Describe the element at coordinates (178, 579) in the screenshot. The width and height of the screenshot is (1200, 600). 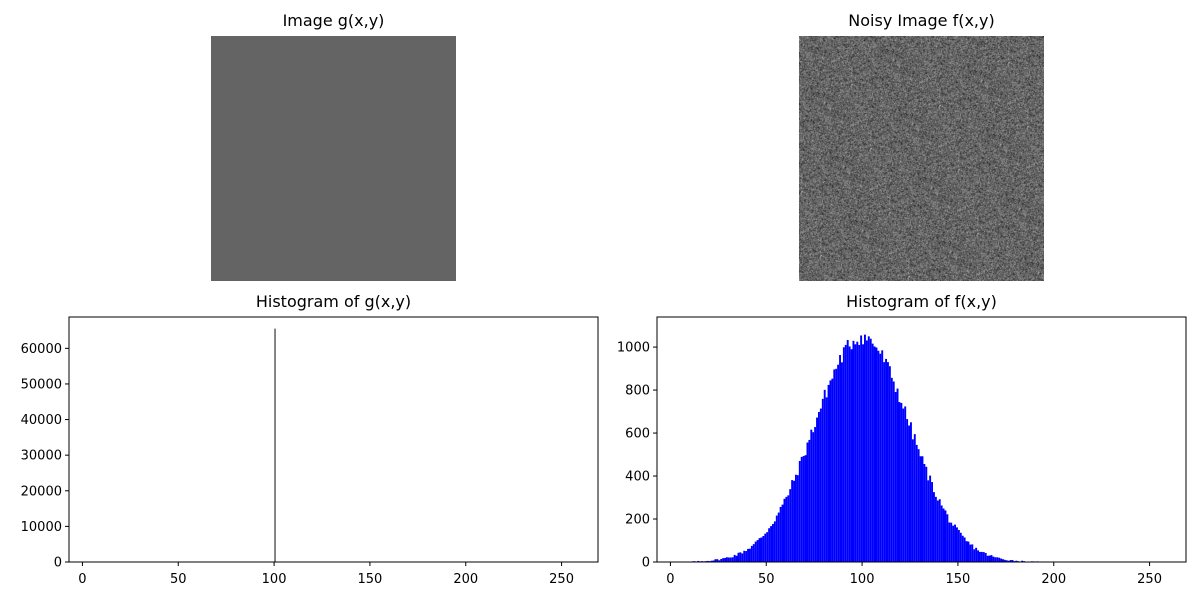
I see `x-tick-label: 50` at that location.